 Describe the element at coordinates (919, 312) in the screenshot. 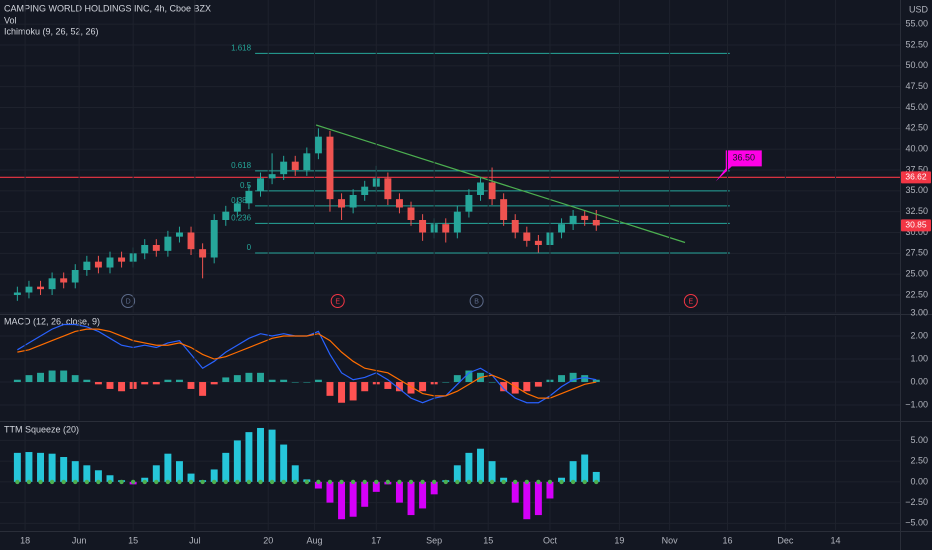

I see `y-tick-label: 3.00` at that location.